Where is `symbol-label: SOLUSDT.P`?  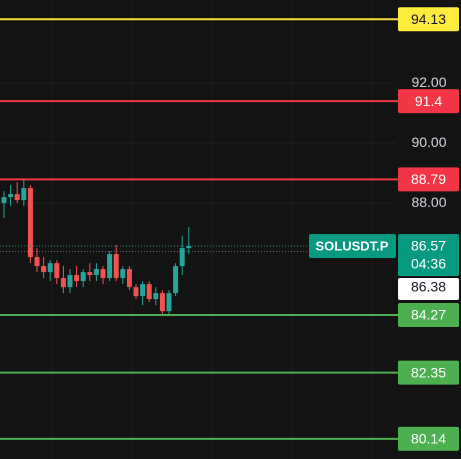
symbol-label: SOLUSDT.P is located at coordinates (352, 245).